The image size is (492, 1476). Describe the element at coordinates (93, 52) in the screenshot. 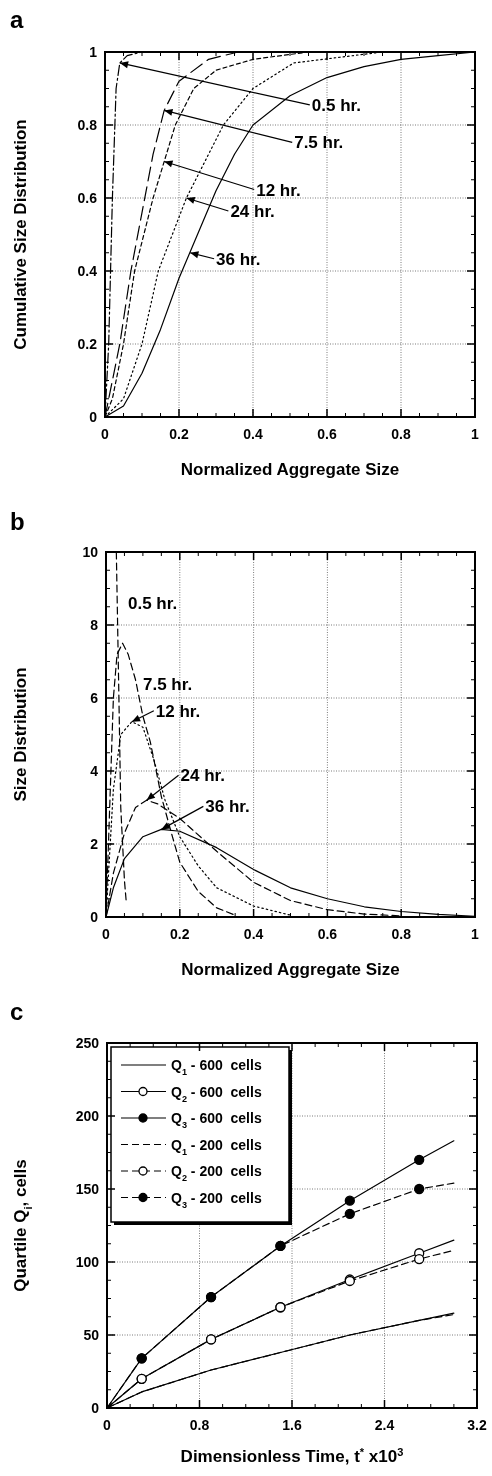

I see `y-tick-label: 1` at that location.